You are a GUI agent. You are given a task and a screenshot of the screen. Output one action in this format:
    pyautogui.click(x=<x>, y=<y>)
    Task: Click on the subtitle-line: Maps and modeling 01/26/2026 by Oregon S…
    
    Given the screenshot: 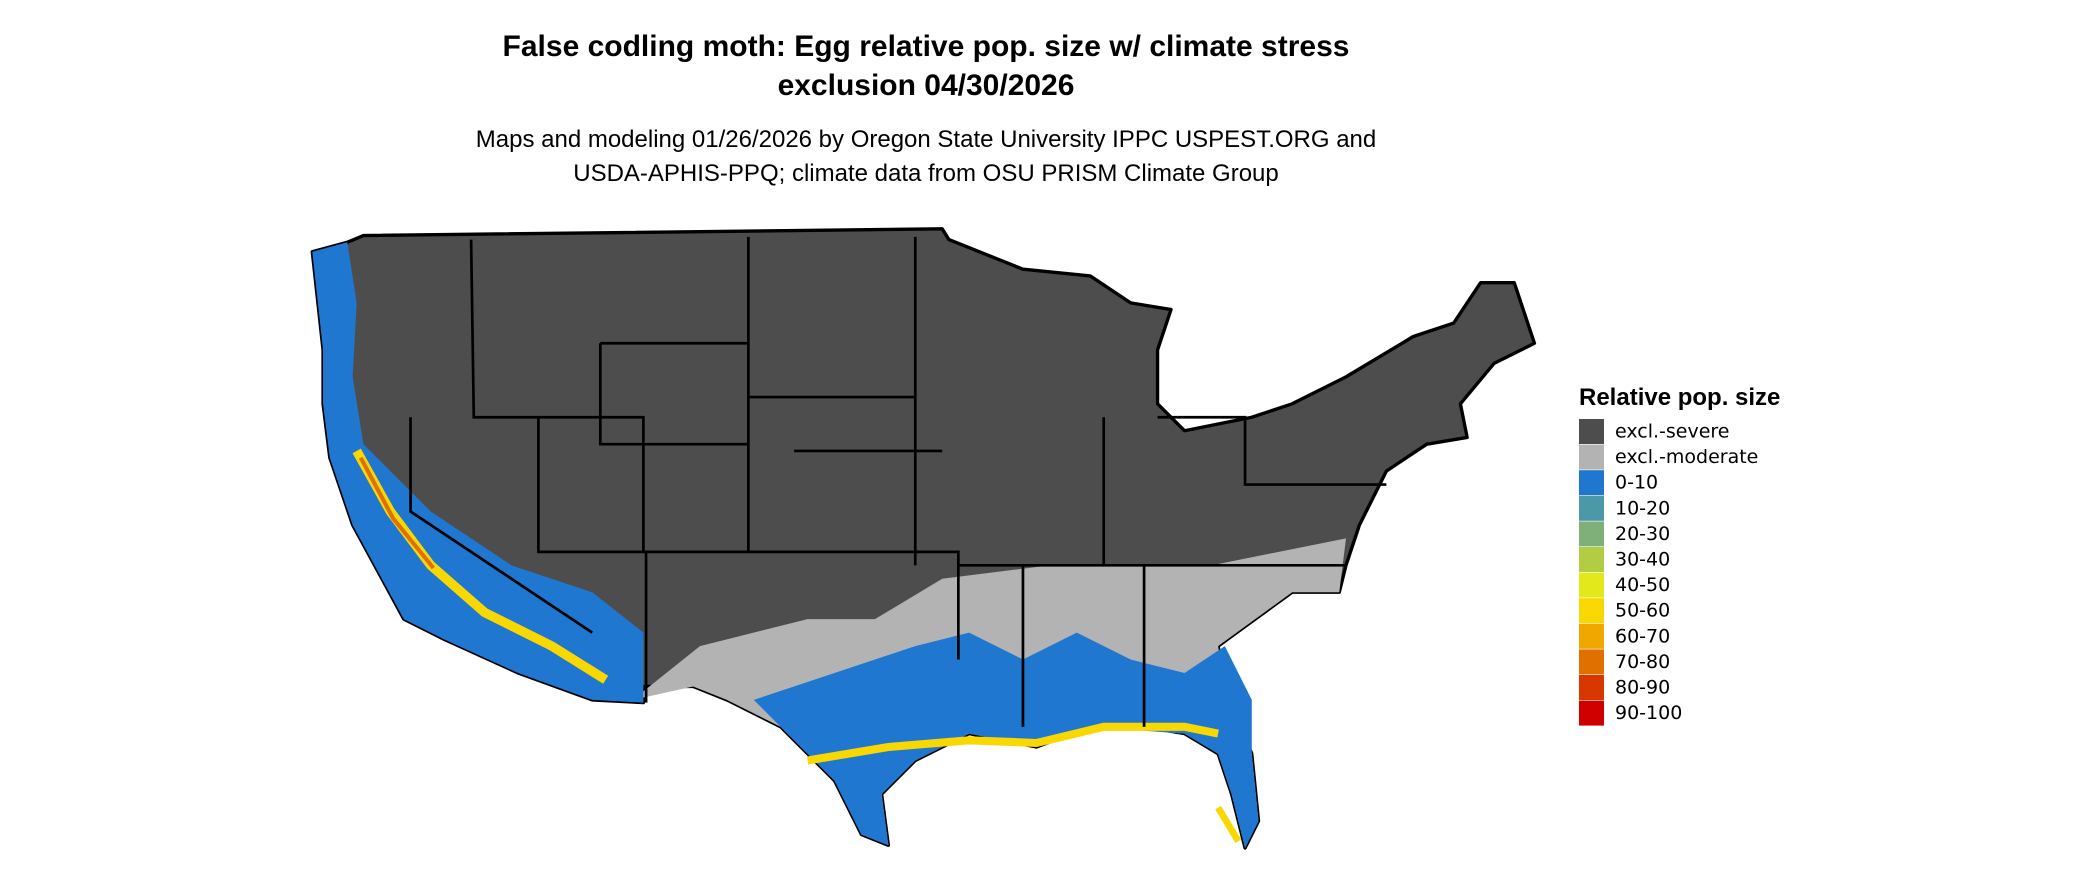 What is the action you would take?
    pyautogui.click(x=926, y=139)
    